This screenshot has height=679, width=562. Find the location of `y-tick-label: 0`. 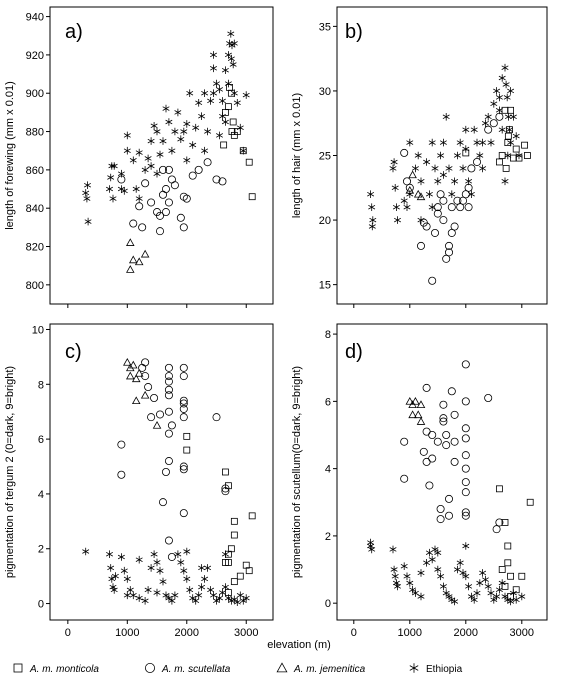

y-tick-label: 0 is located at coordinates (41, 605).